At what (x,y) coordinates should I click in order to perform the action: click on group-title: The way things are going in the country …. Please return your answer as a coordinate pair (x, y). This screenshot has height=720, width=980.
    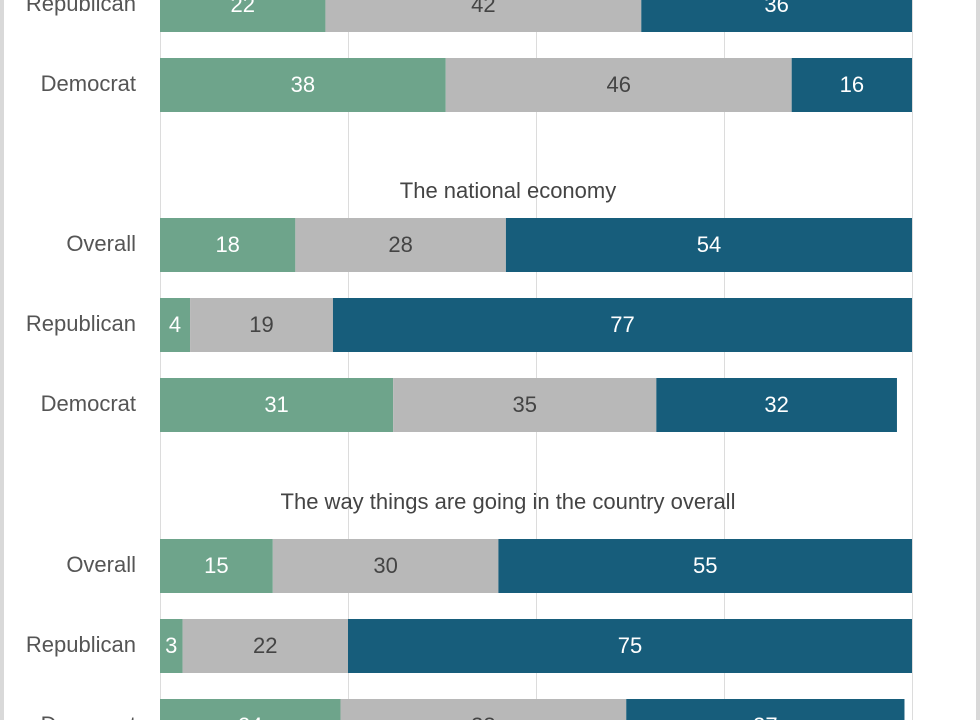
    Looking at the image, I should click on (508, 501).